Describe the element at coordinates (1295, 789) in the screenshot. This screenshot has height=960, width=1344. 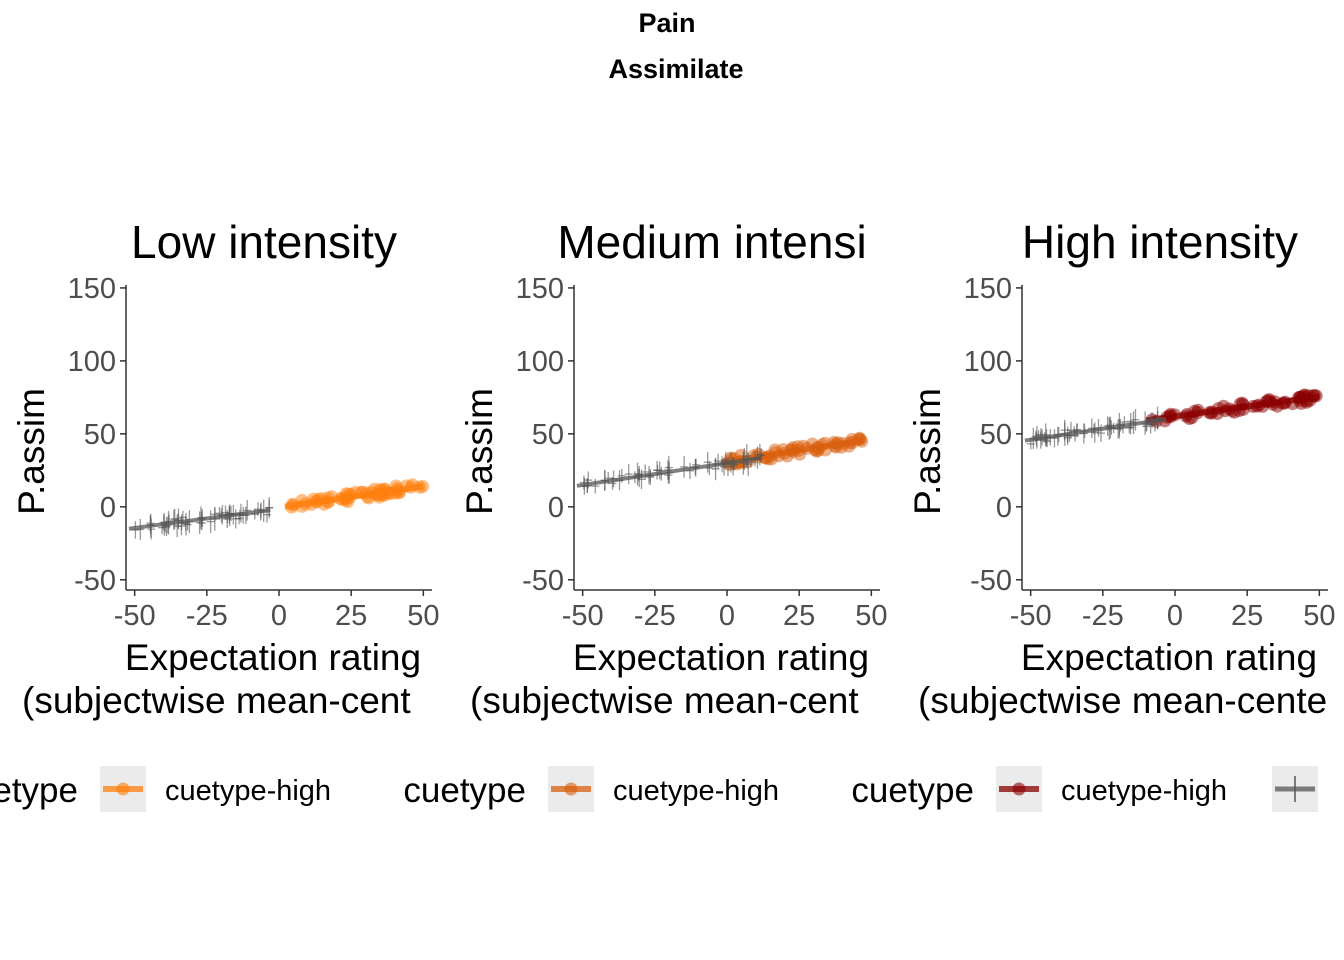
I see `legend-key-cuetype-low` at that location.